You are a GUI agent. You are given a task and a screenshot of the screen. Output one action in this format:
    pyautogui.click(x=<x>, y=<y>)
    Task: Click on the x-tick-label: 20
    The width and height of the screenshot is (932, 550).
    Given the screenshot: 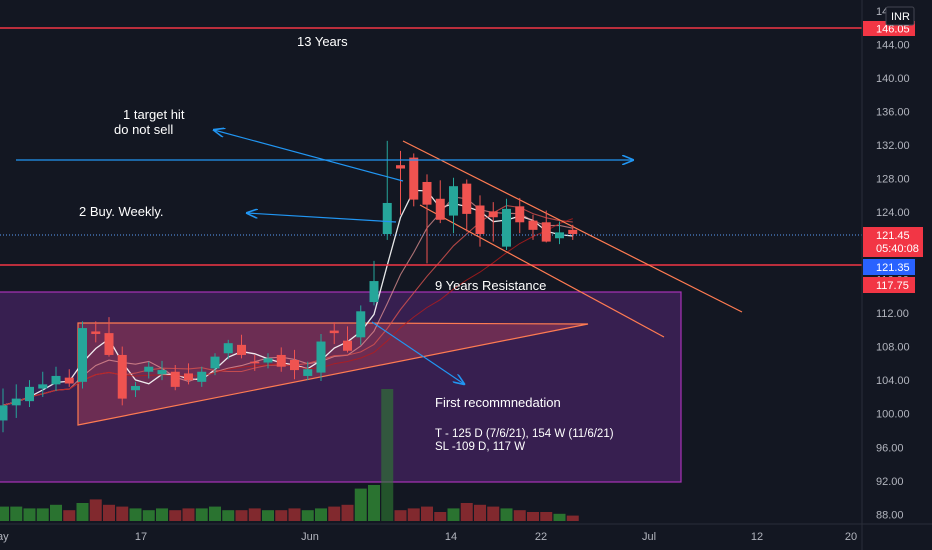 What is the action you would take?
    pyautogui.click(x=851, y=537)
    